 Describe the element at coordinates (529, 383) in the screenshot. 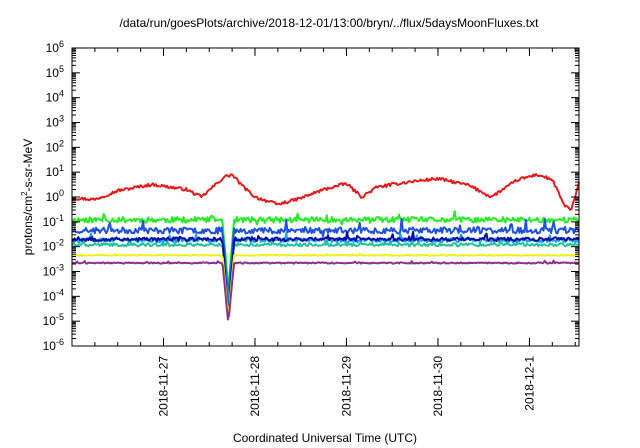

I see `x-tick-label: 2018-12-1` at that location.